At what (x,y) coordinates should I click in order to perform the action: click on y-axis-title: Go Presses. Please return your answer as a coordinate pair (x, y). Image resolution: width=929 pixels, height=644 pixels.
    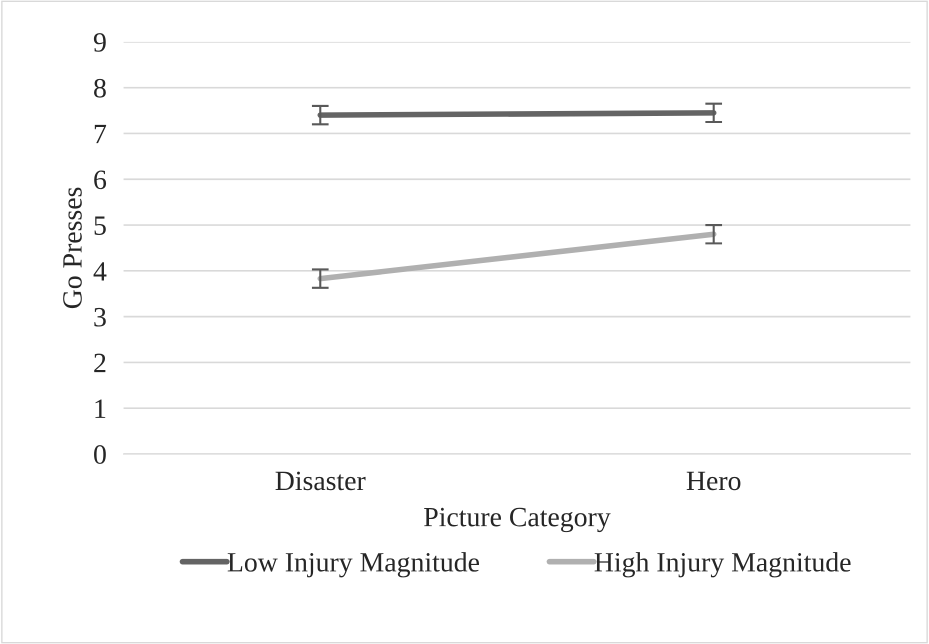
    Looking at the image, I should click on (72, 248).